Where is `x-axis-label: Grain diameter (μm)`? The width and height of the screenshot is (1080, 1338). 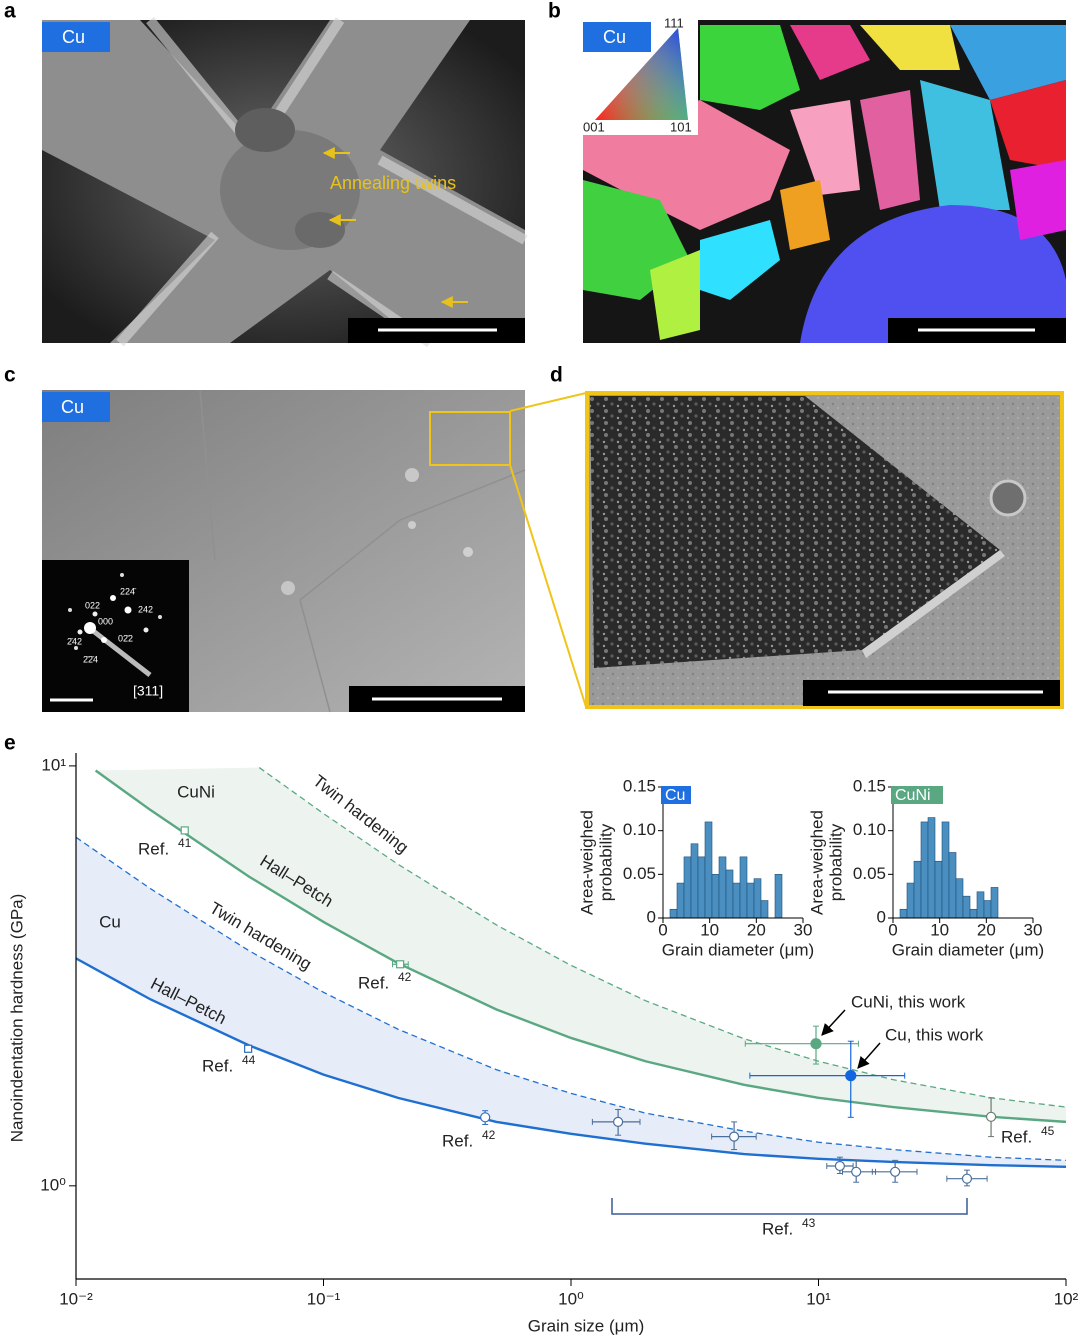
x-axis-label: Grain diameter (μm) is located at coordinates (738, 949).